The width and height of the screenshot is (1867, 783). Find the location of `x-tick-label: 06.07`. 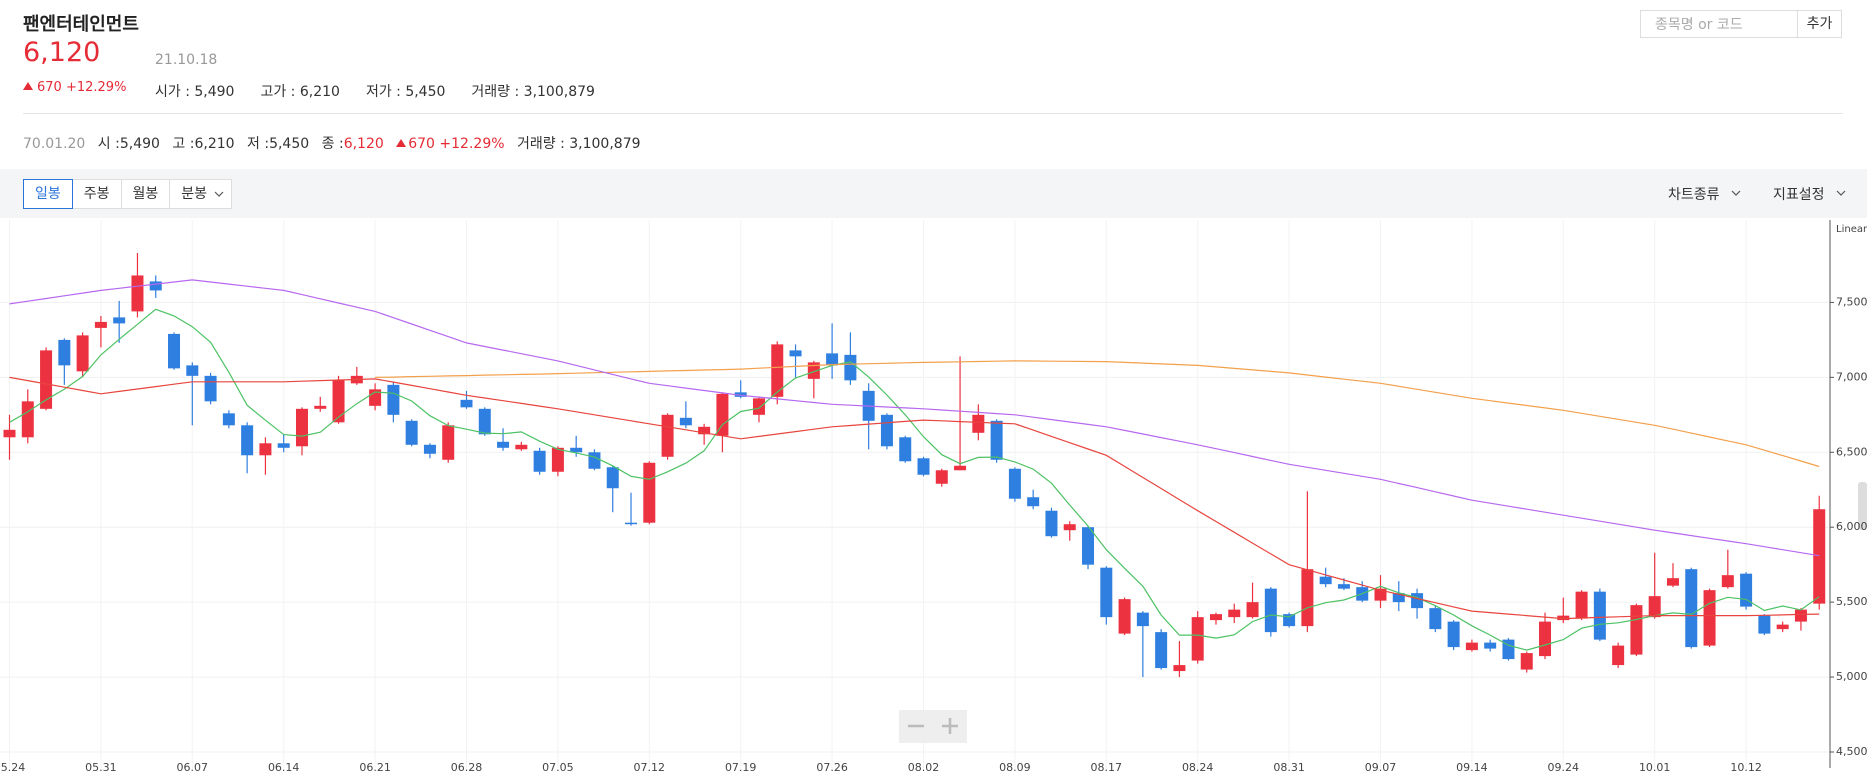

x-tick-label: 06.07 is located at coordinates (193, 767).